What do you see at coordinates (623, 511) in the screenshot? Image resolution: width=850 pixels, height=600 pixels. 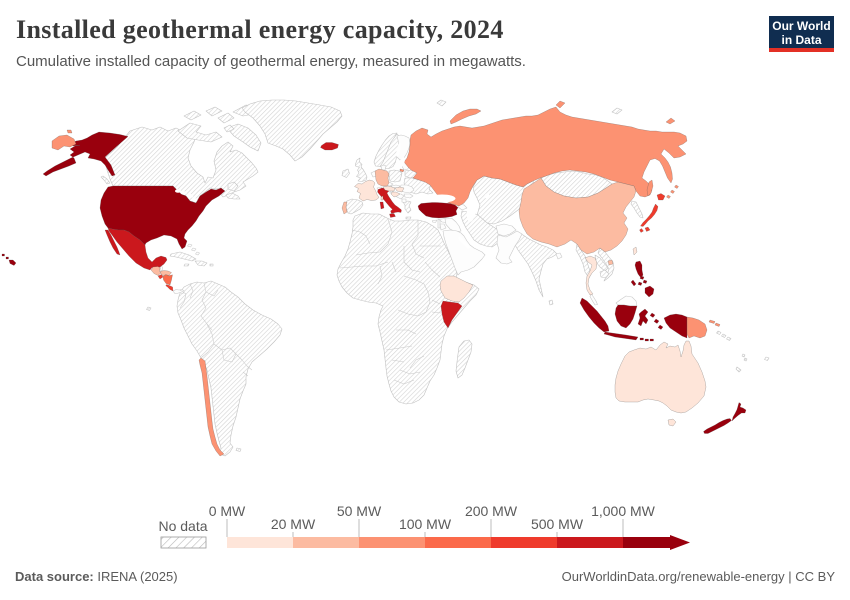 I see `svg-text: 1,000 MW` at bounding box center [623, 511].